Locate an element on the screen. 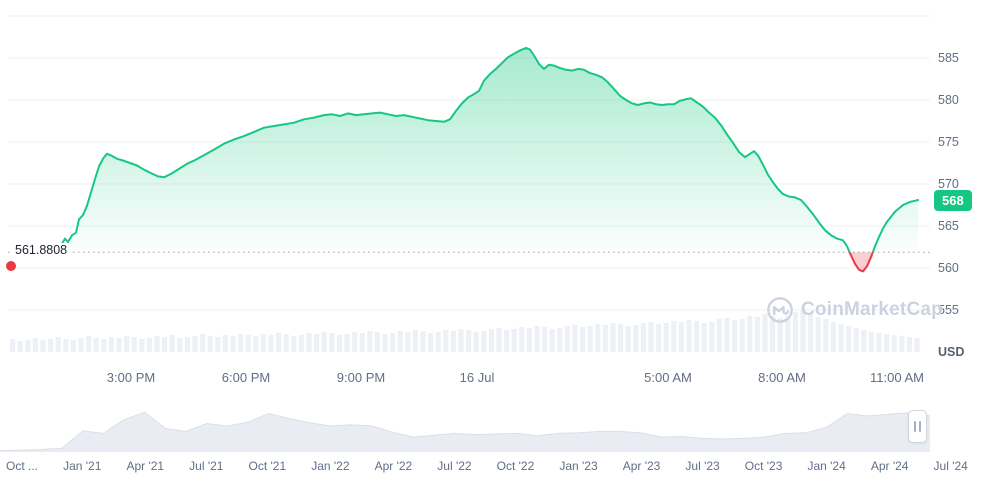 The height and width of the screenshot is (483, 982). timeline-drag-handle is located at coordinates (917, 426).